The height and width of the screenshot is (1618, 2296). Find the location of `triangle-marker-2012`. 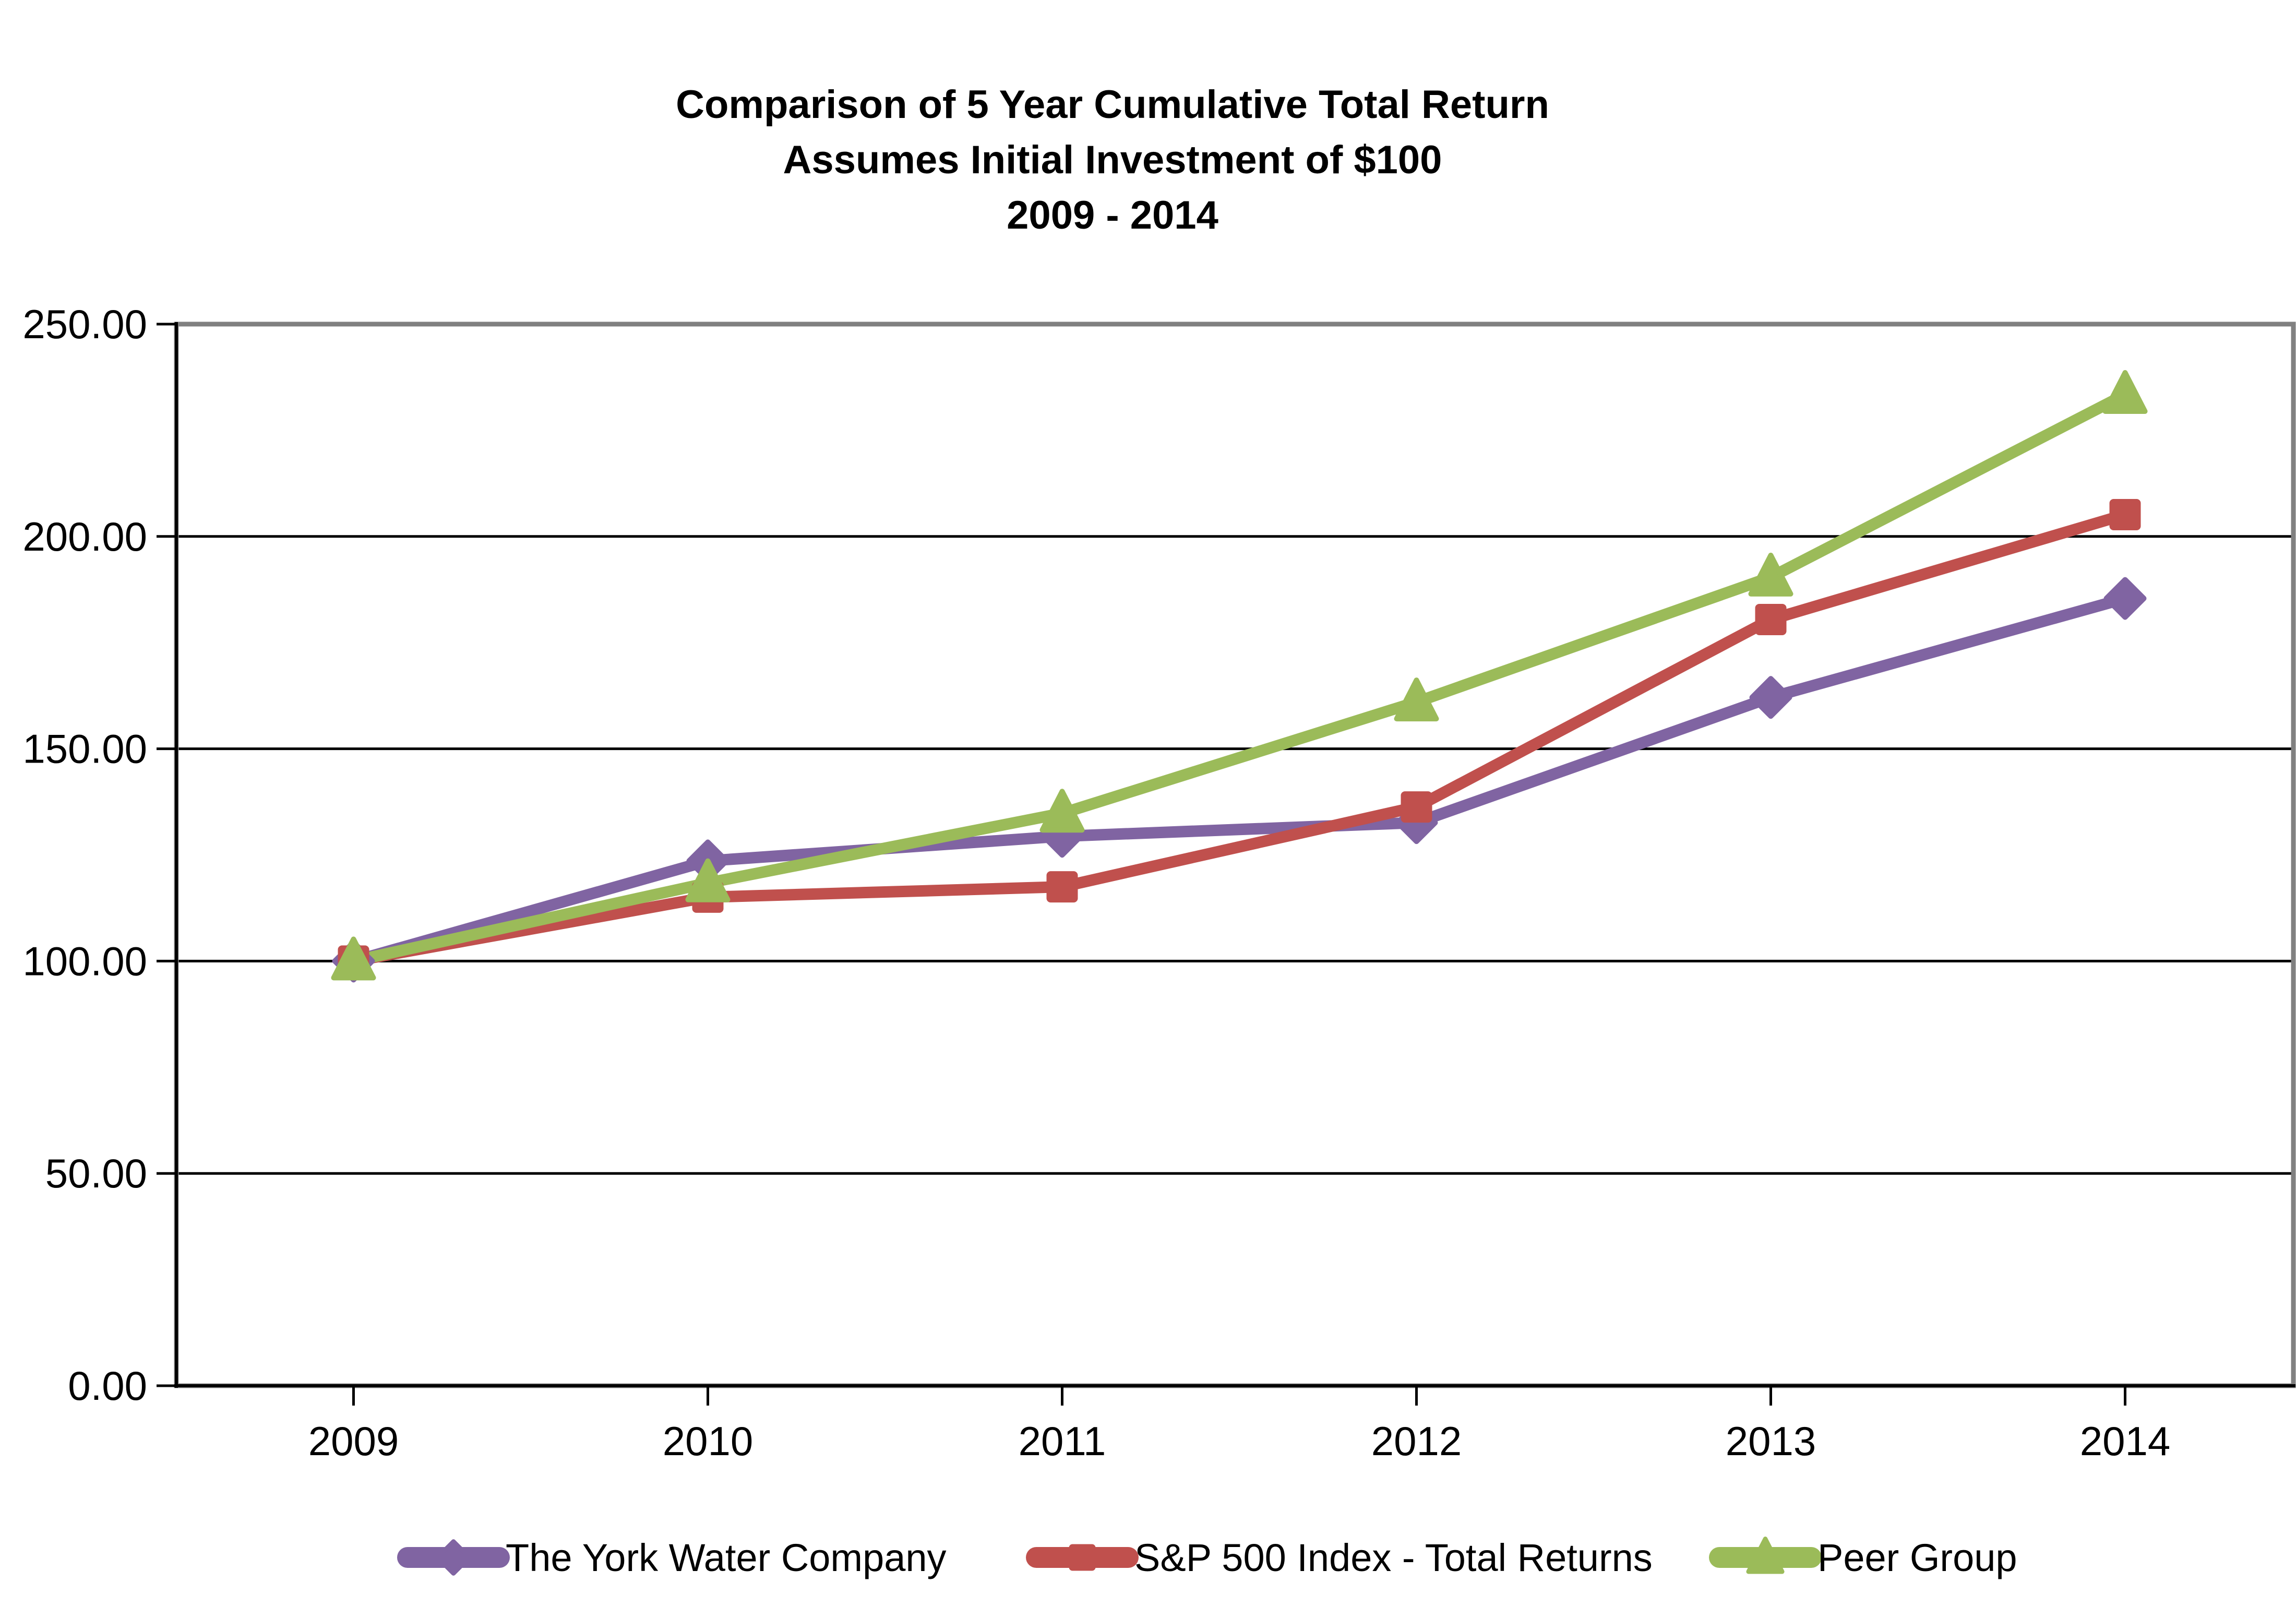

triangle-marker-2012 is located at coordinates (1416, 700).